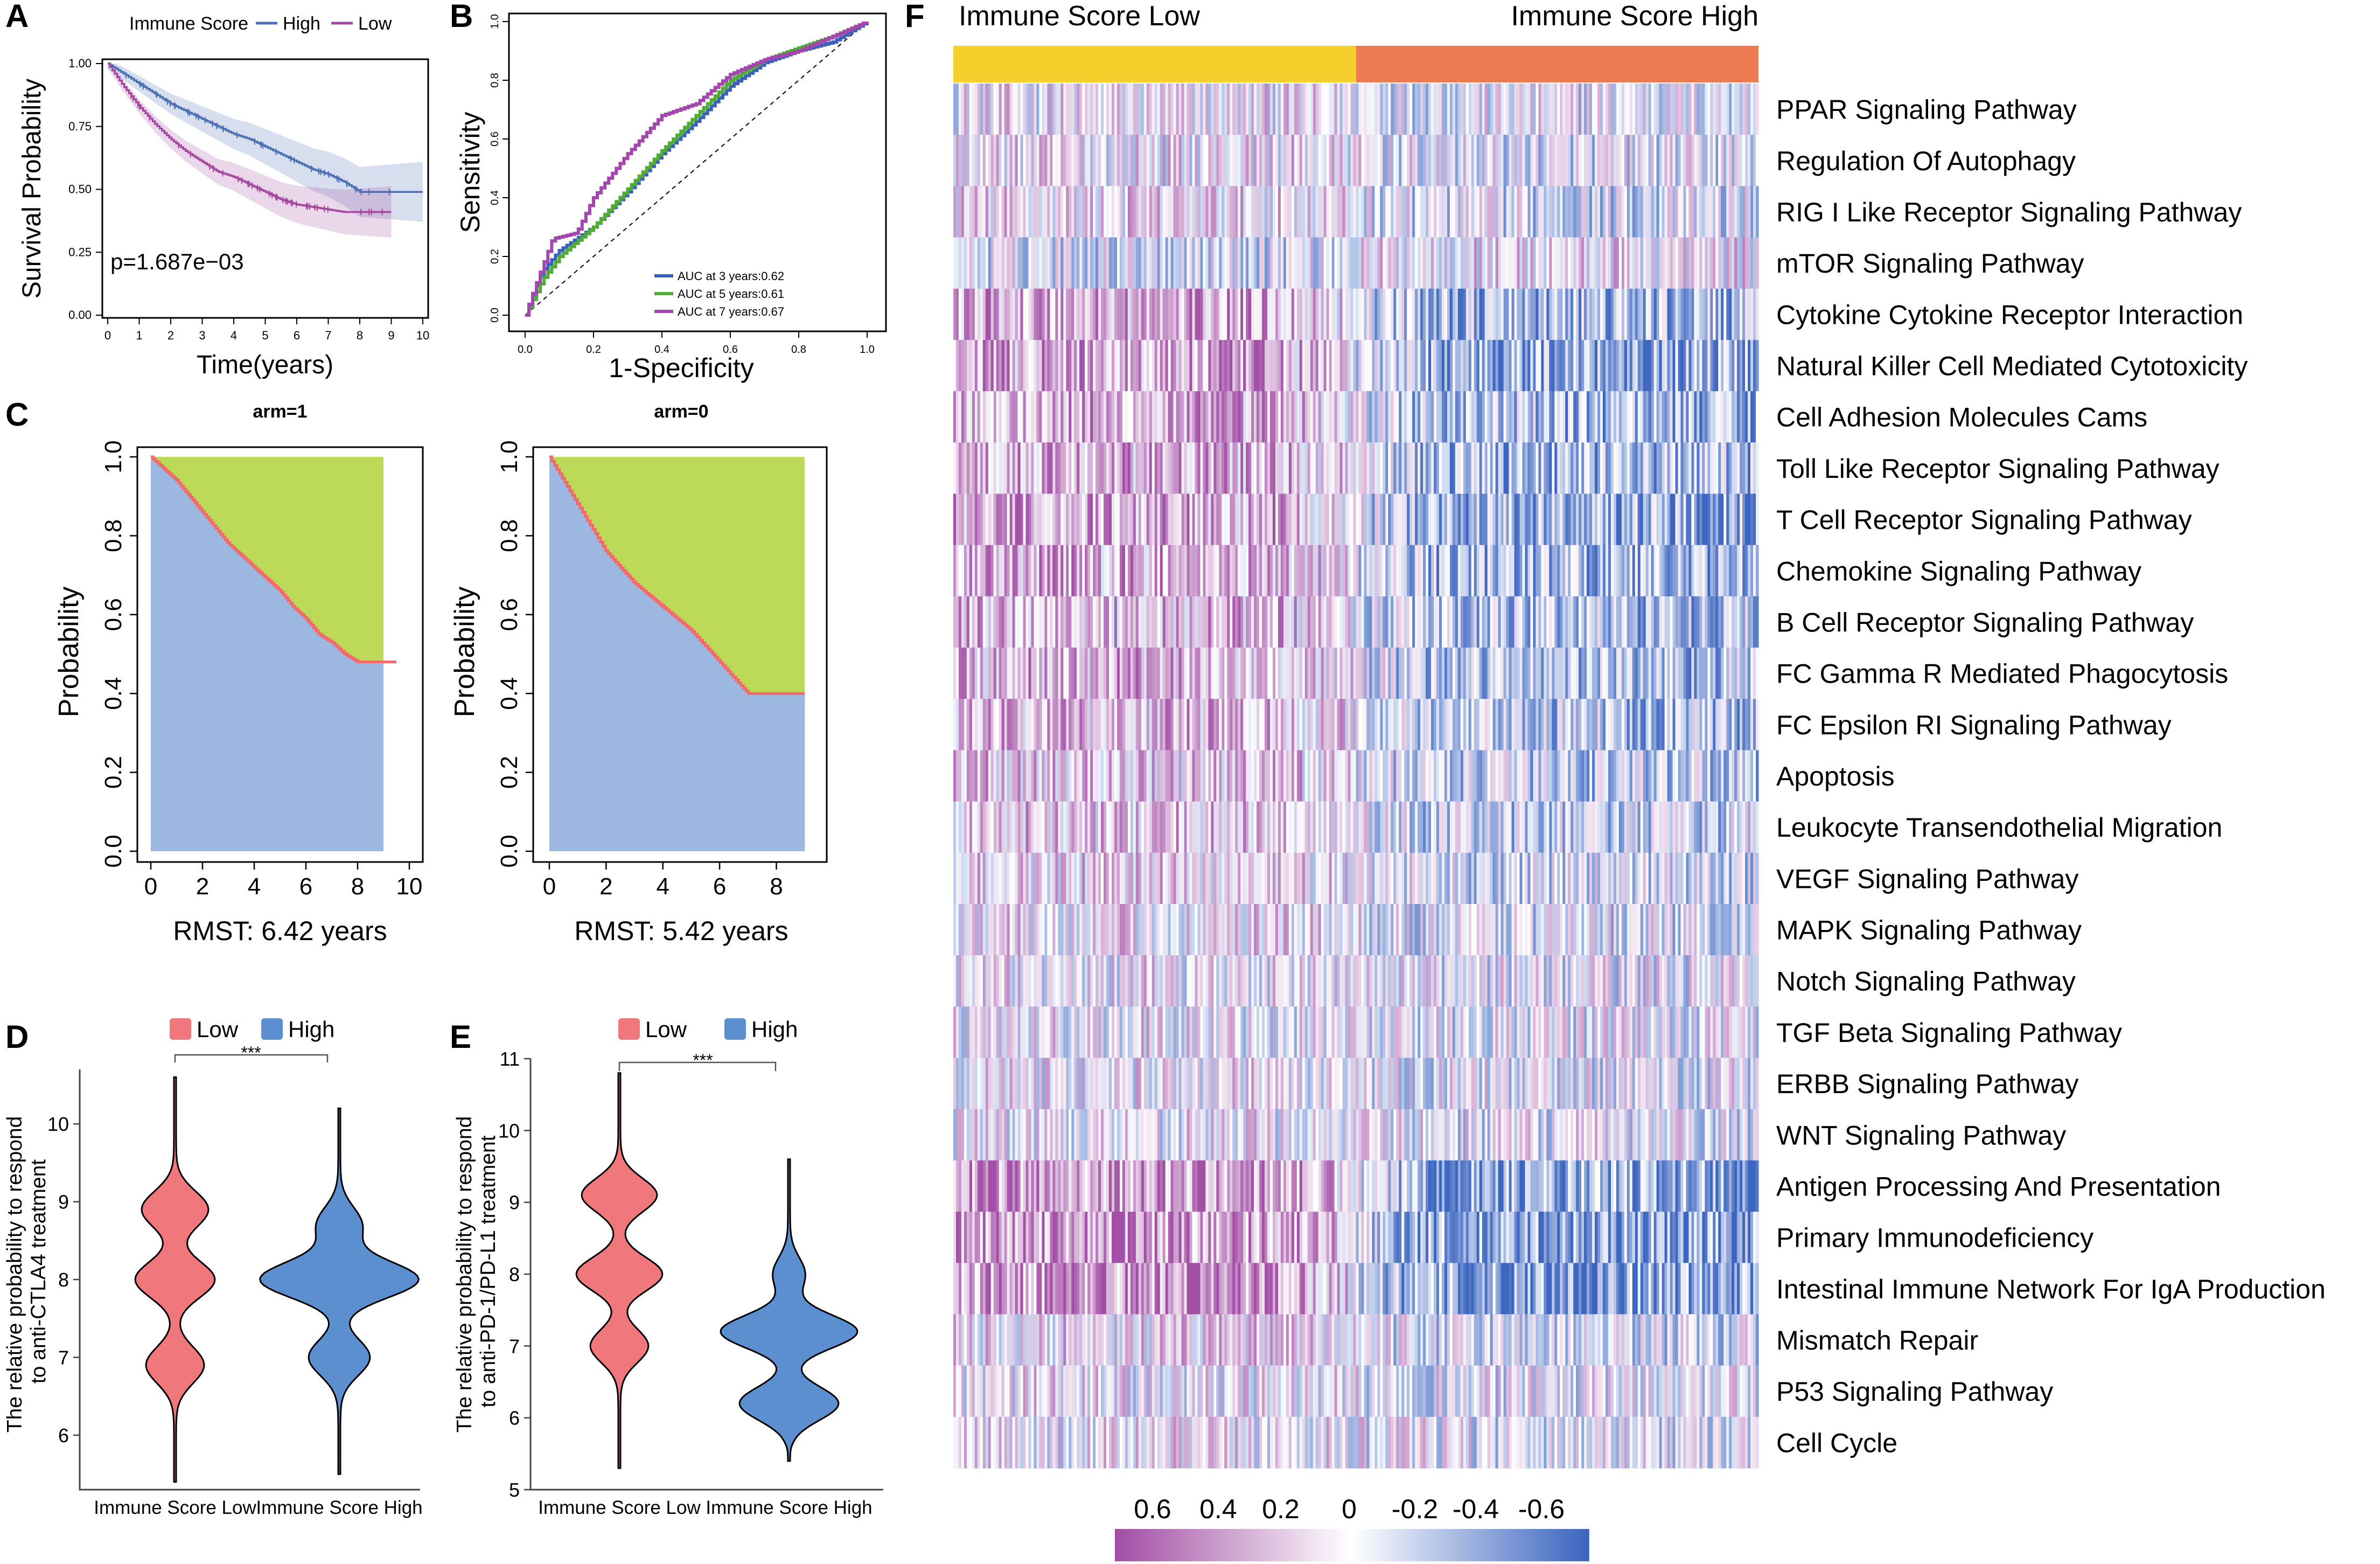 This screenshot has height=1564, width=2380. Describe the element at coordinates (510, 1059) in the screenshot. I see `y-tick-label: 11` at that location.